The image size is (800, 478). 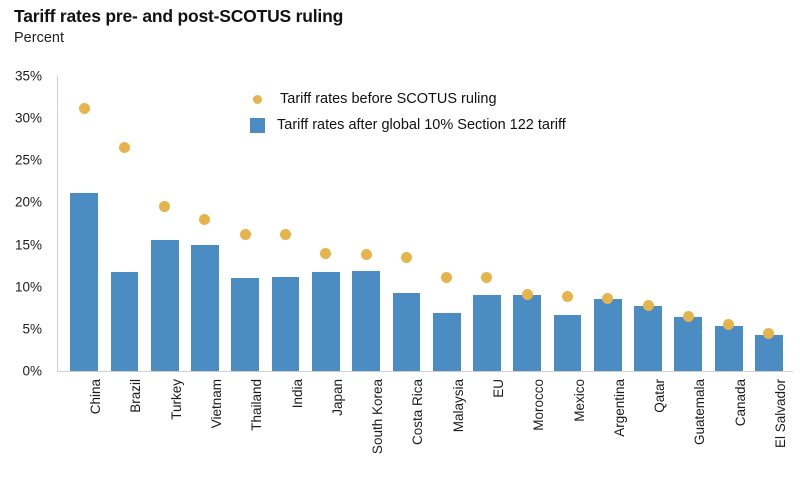 I want to click on x-axis-label-cell: Thailand, so click(x=244, y=425).